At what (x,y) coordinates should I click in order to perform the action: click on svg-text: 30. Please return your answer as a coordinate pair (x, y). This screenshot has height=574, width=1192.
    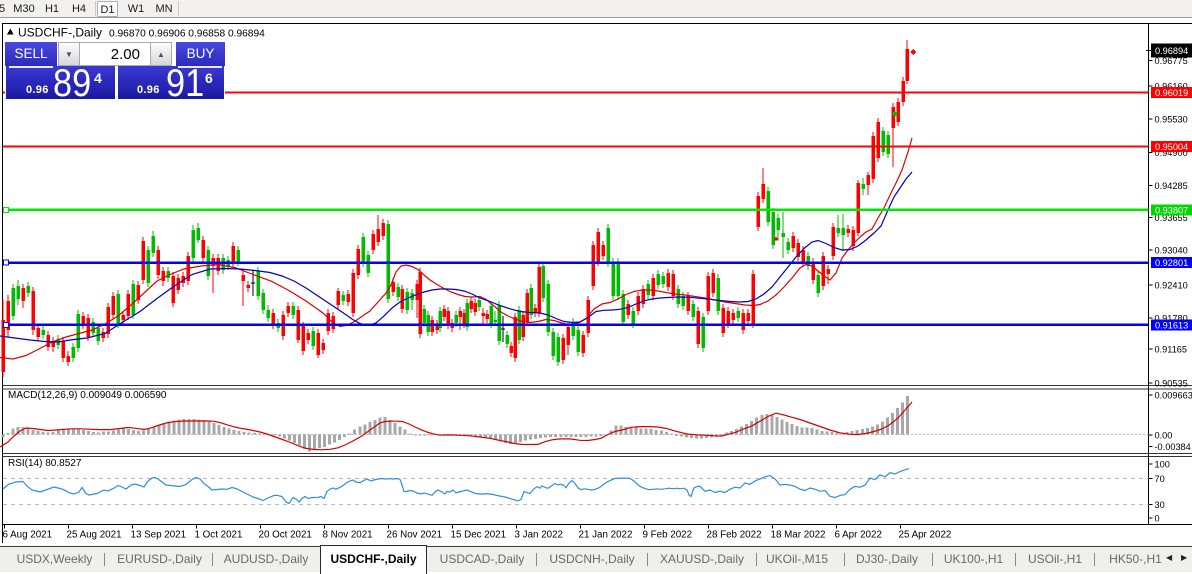
    Looking at the image, I should click on (1160, 505).